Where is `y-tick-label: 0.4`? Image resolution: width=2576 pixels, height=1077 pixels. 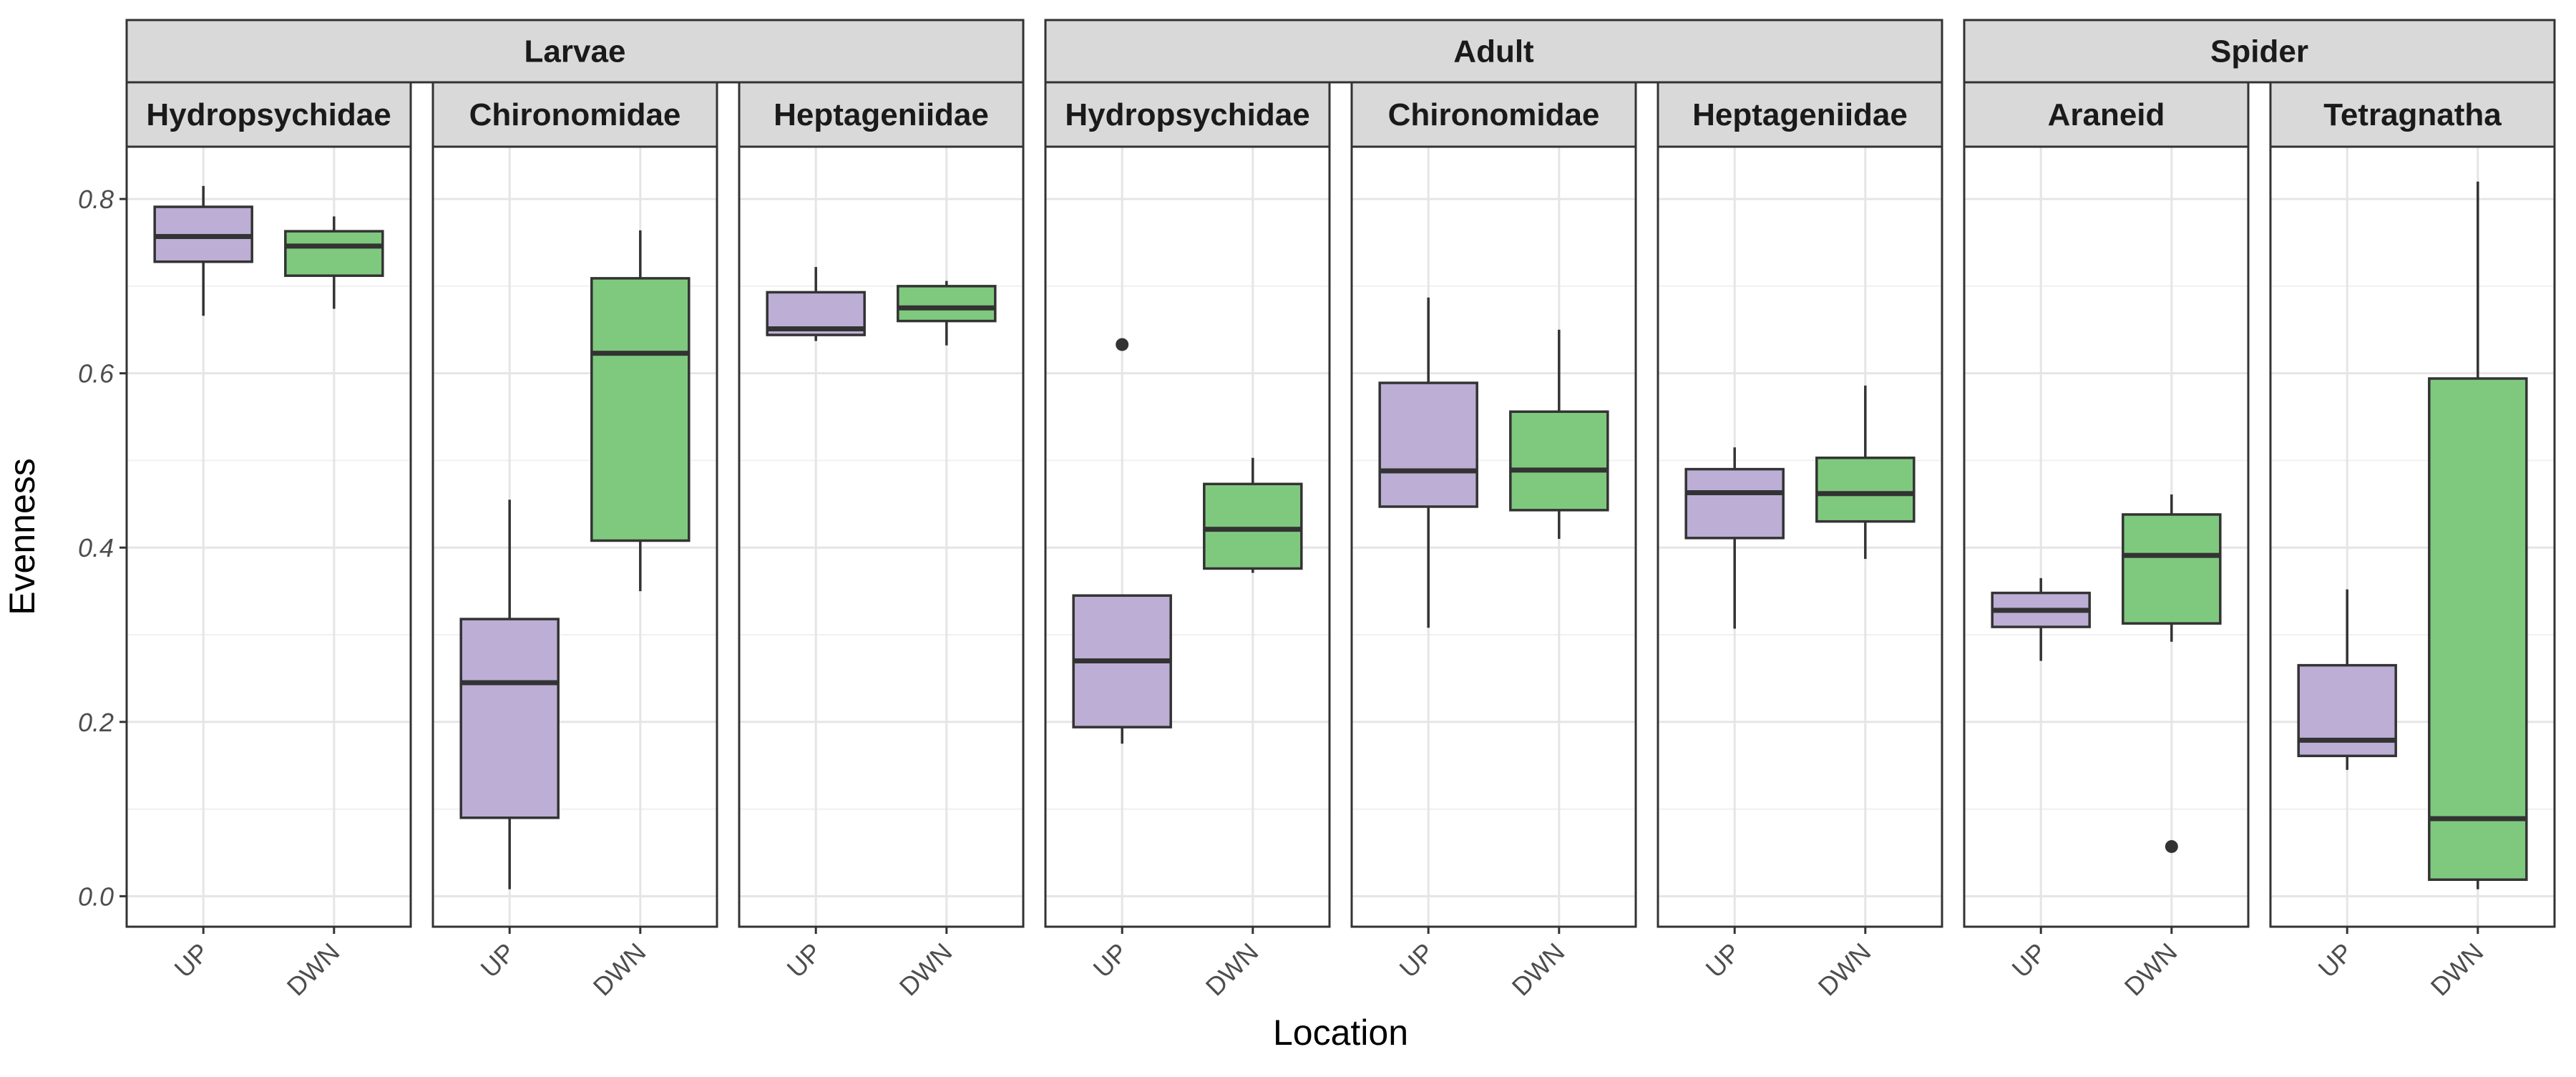
y-tick-label: 0.4 is located at coordinates (96, 547).